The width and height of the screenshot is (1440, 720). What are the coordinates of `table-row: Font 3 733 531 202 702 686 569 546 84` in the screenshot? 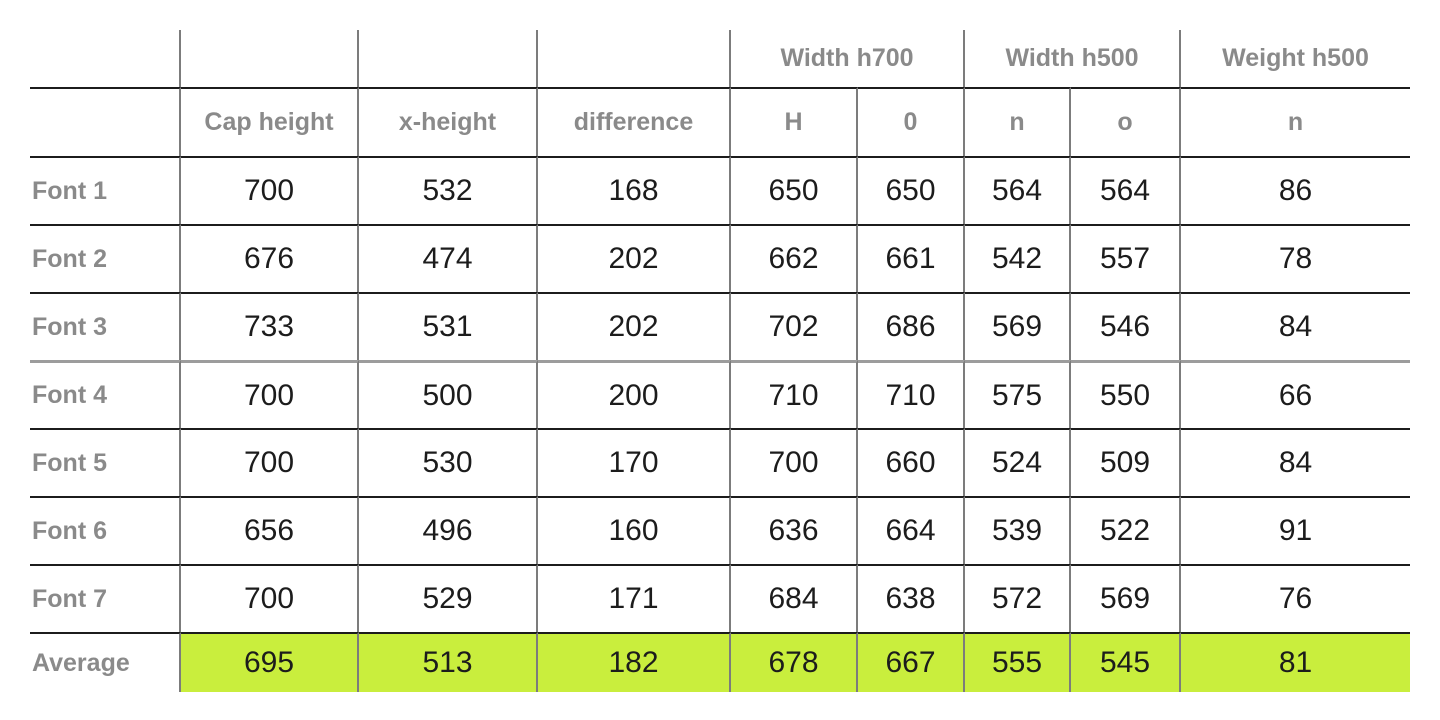 It's located at (720, 326).